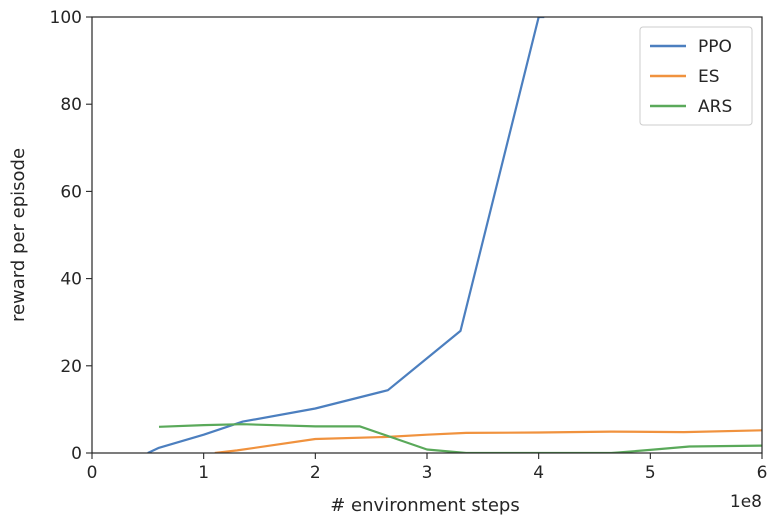 The height and width of the screenshot is (526, 778). Describe the element at coordinates (18, 235) in the screenshot. I see `y-axis-label: reward per episode` at that location.